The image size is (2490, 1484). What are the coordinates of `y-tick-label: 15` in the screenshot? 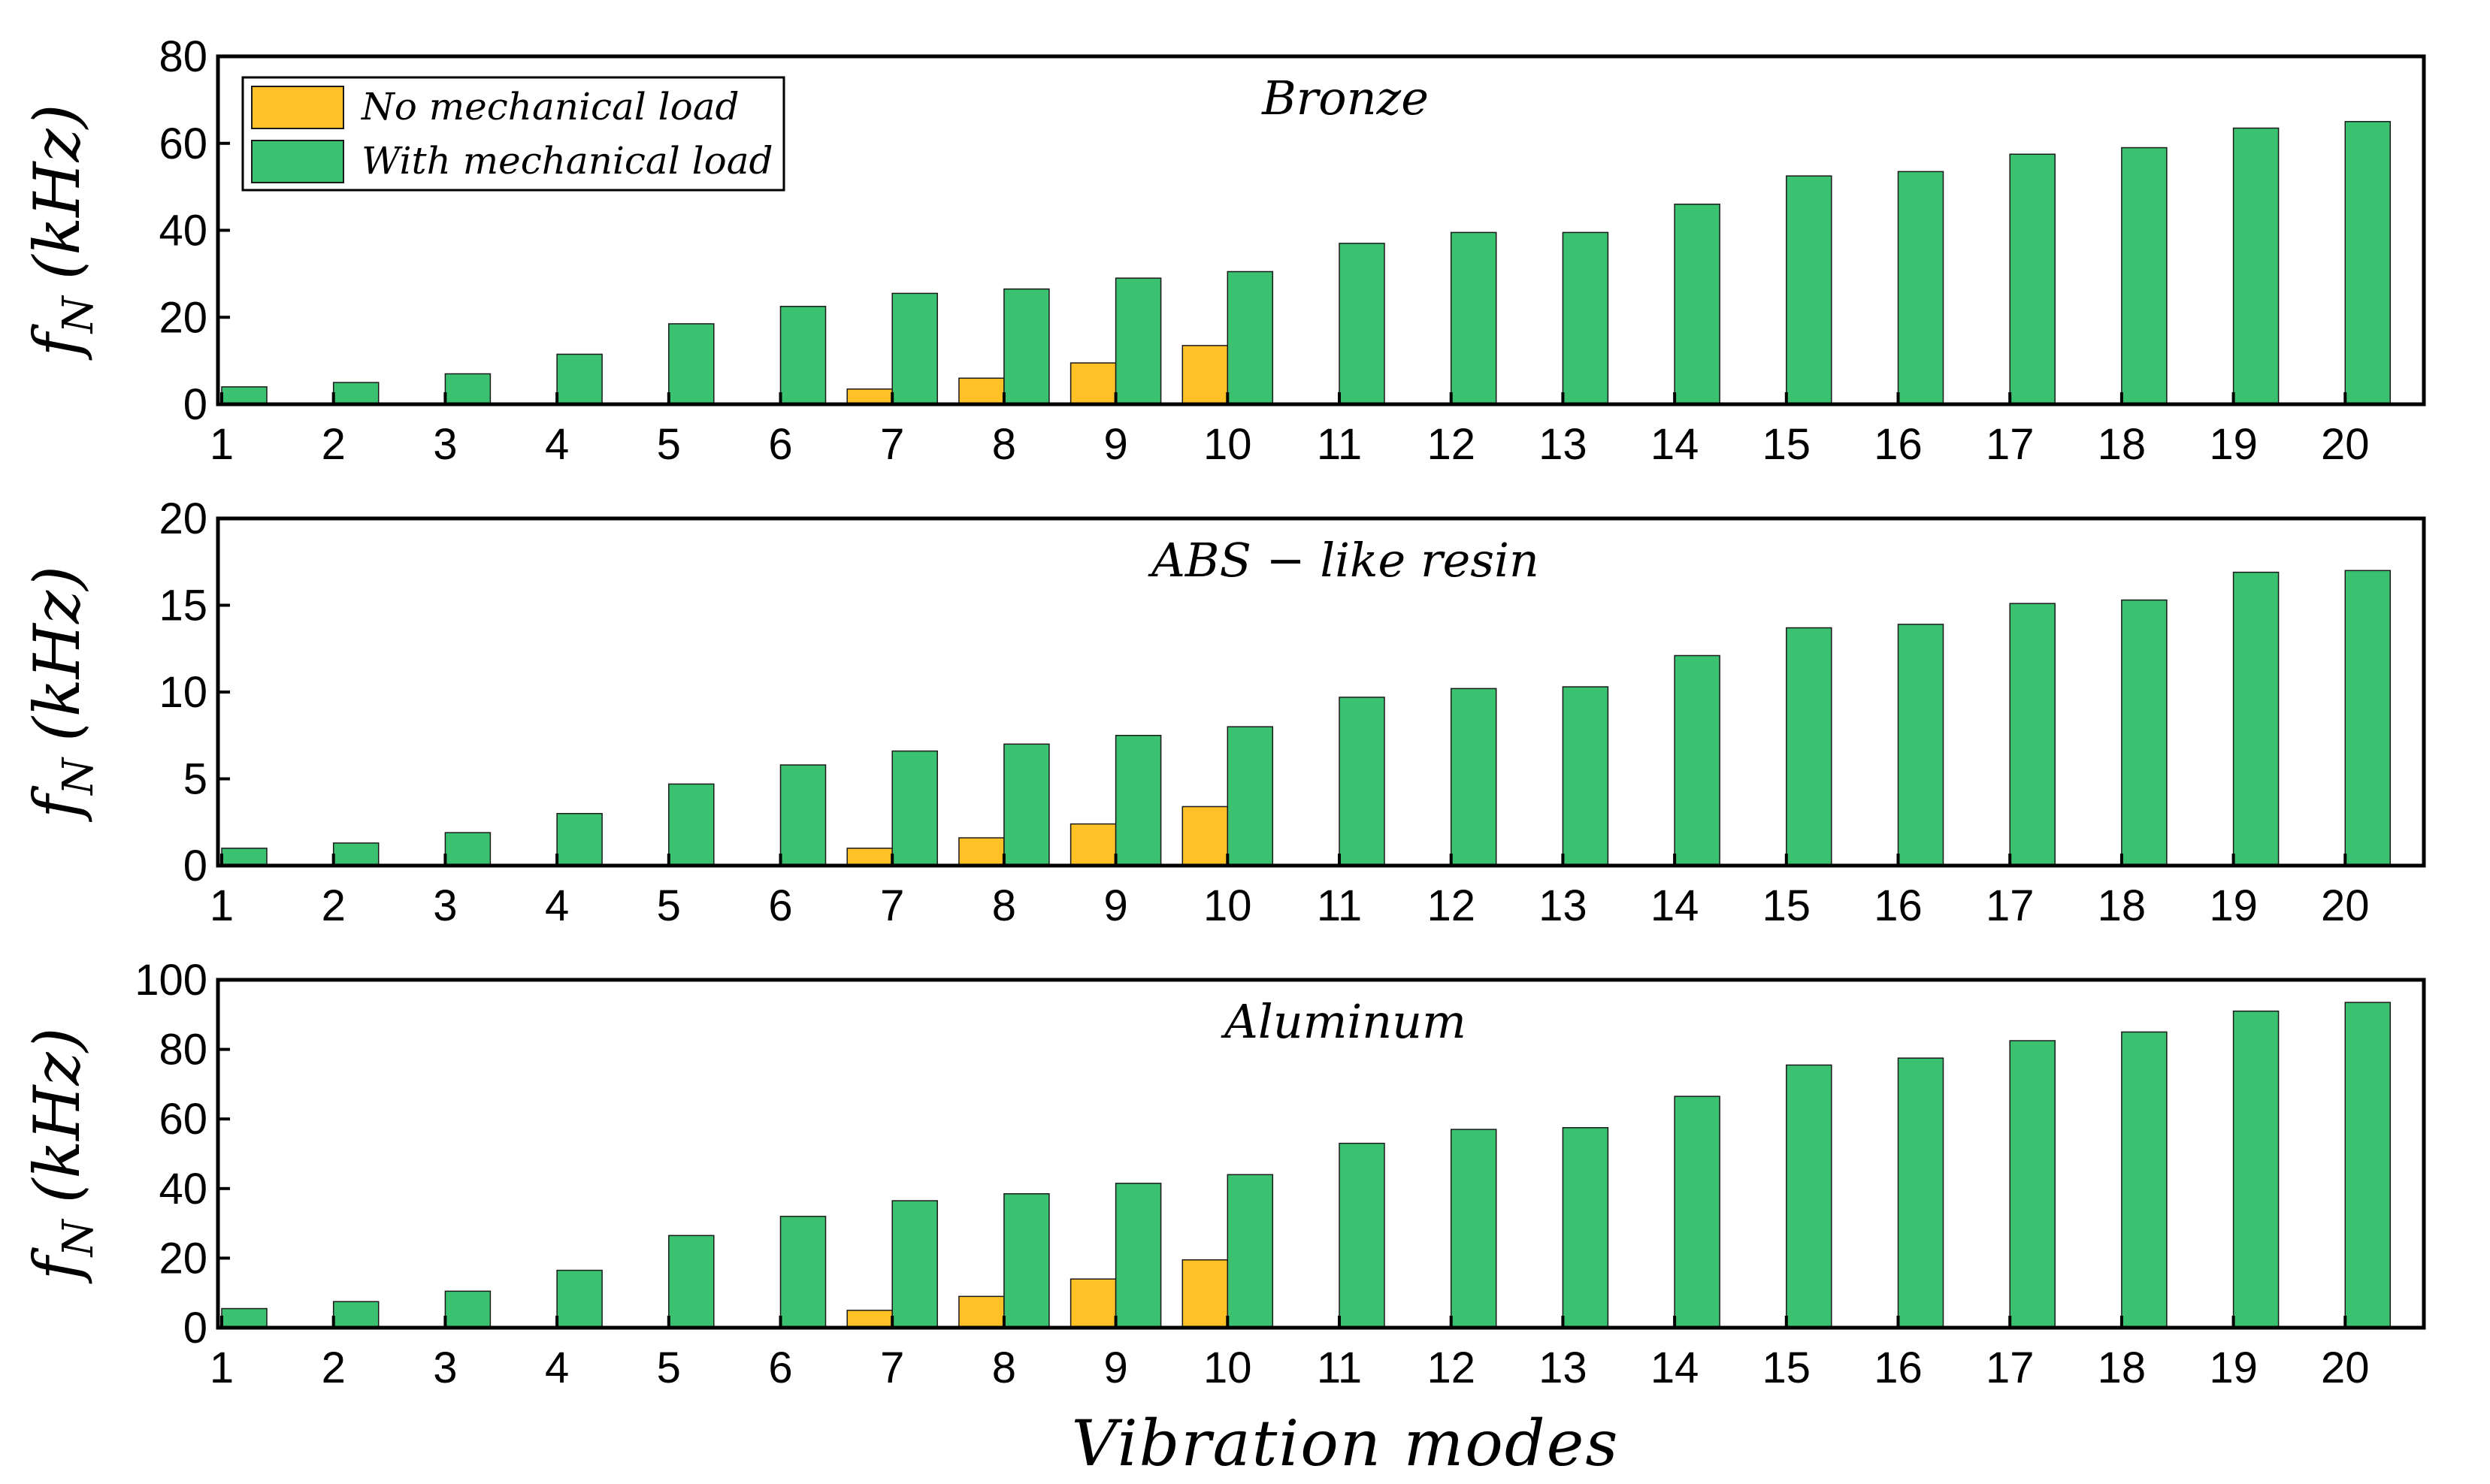 It's located at (183, 606).